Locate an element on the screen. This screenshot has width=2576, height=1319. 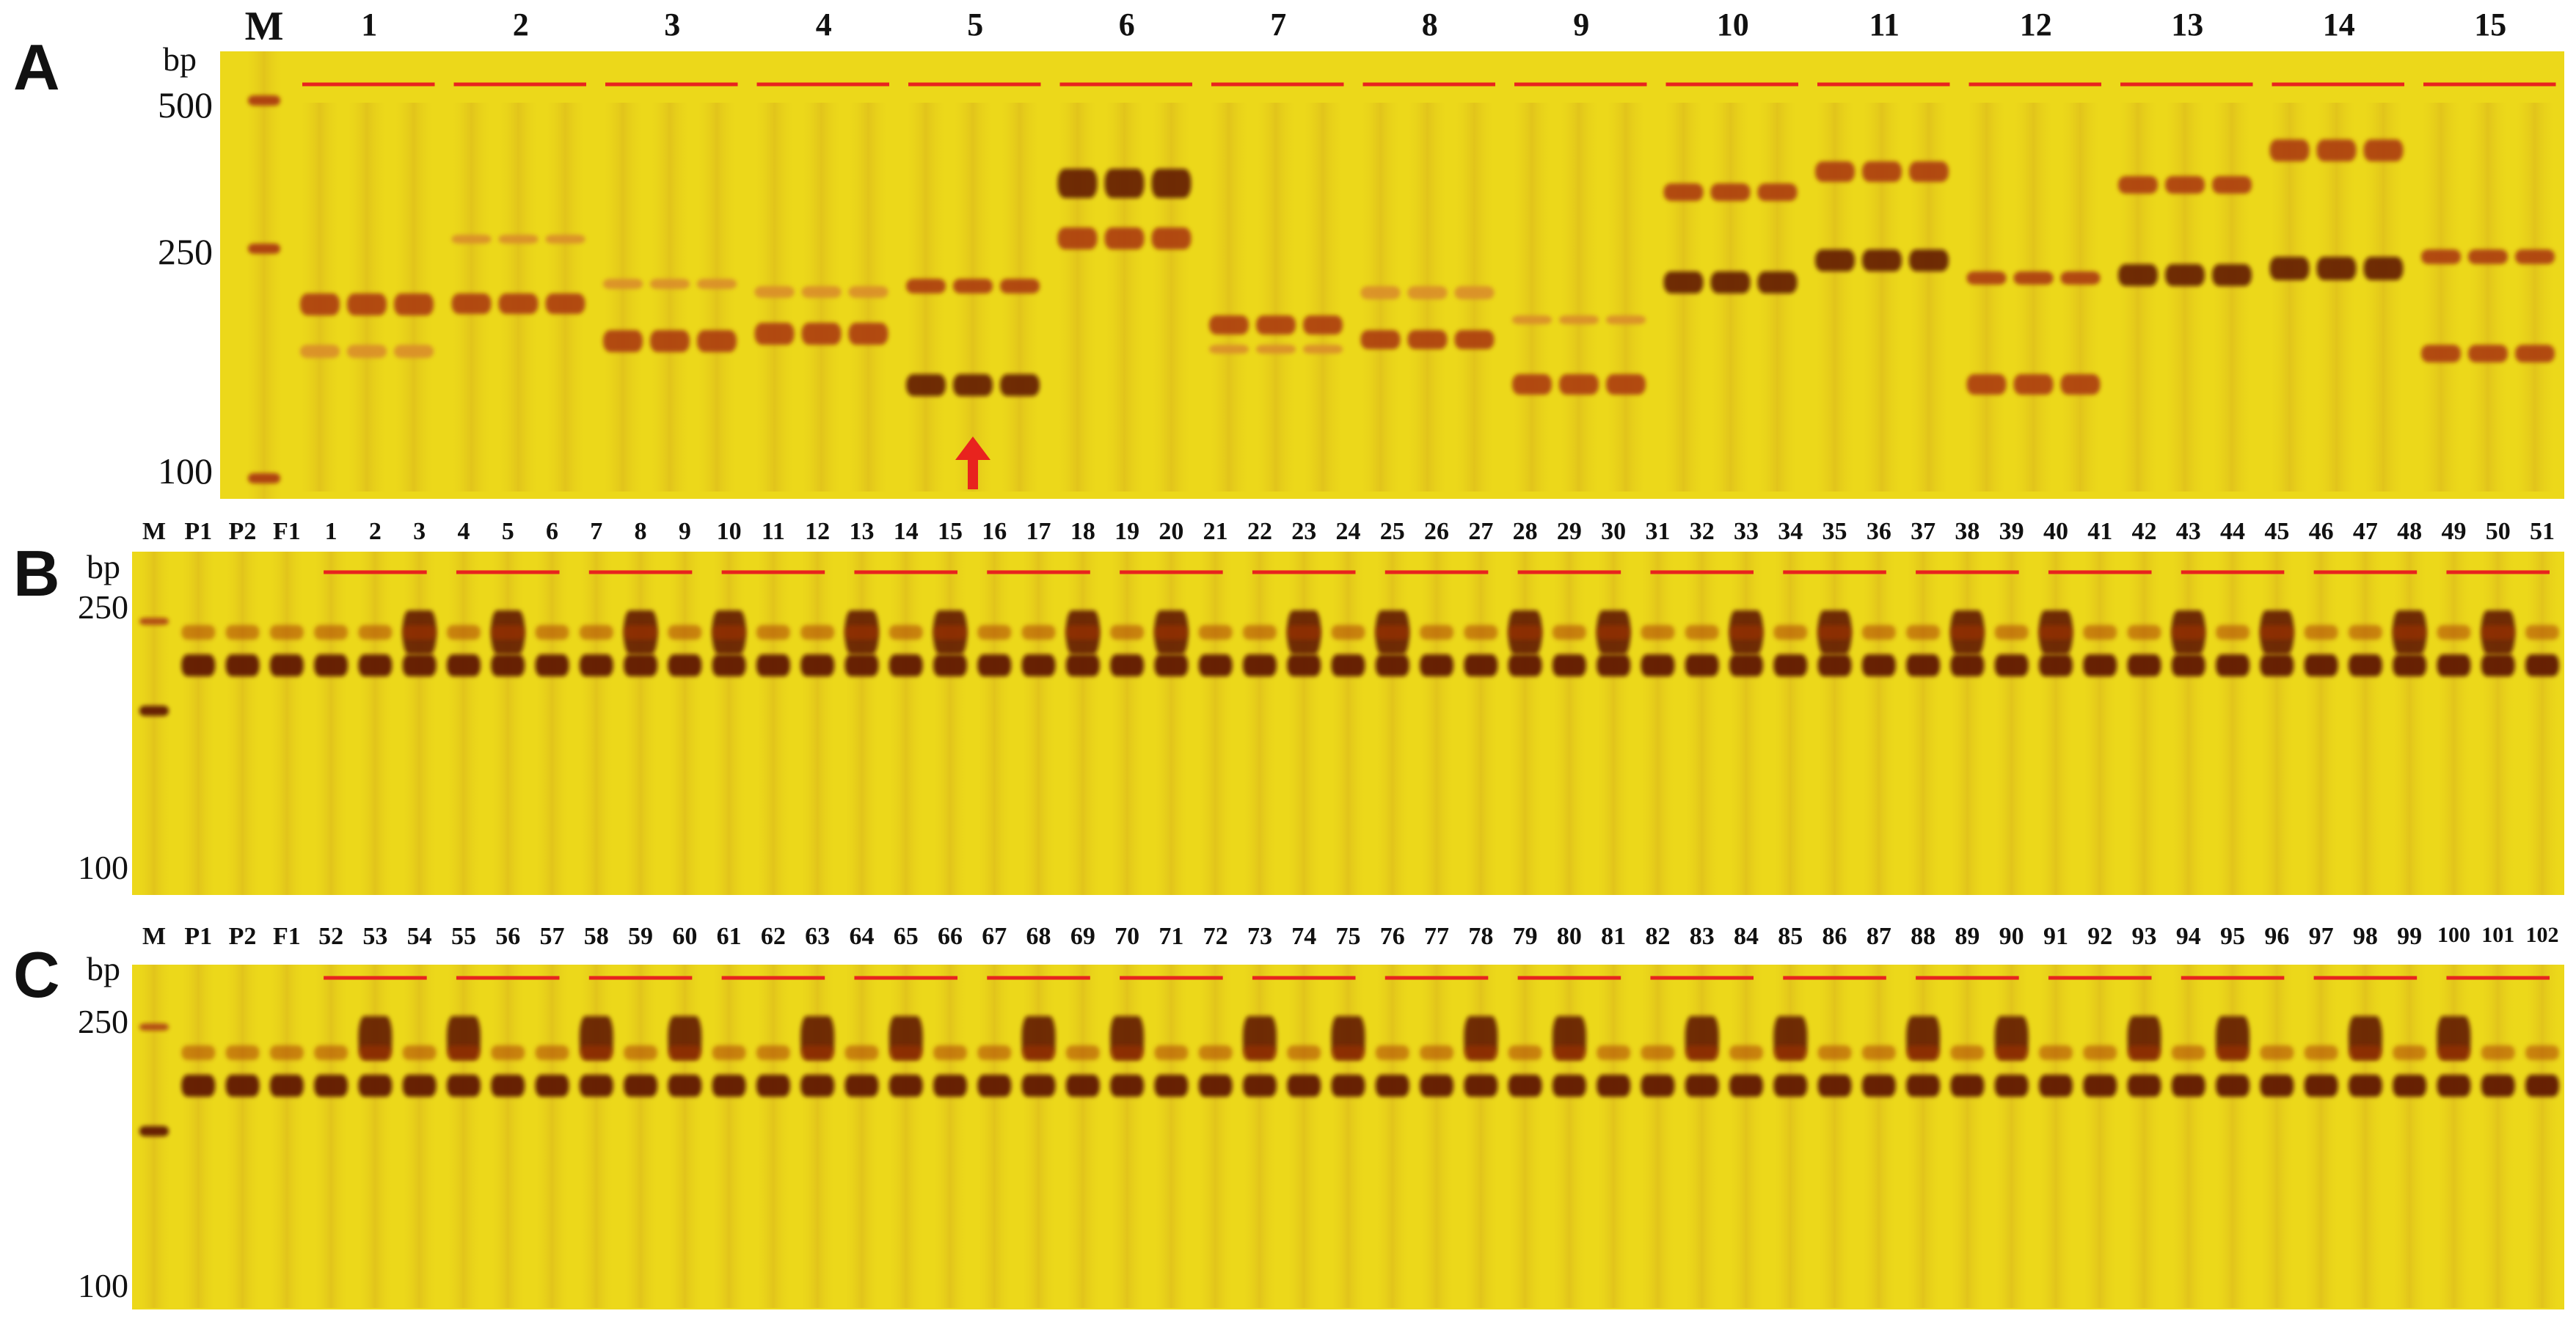
band-c-56-mid is located at coordinates (508, 1052).